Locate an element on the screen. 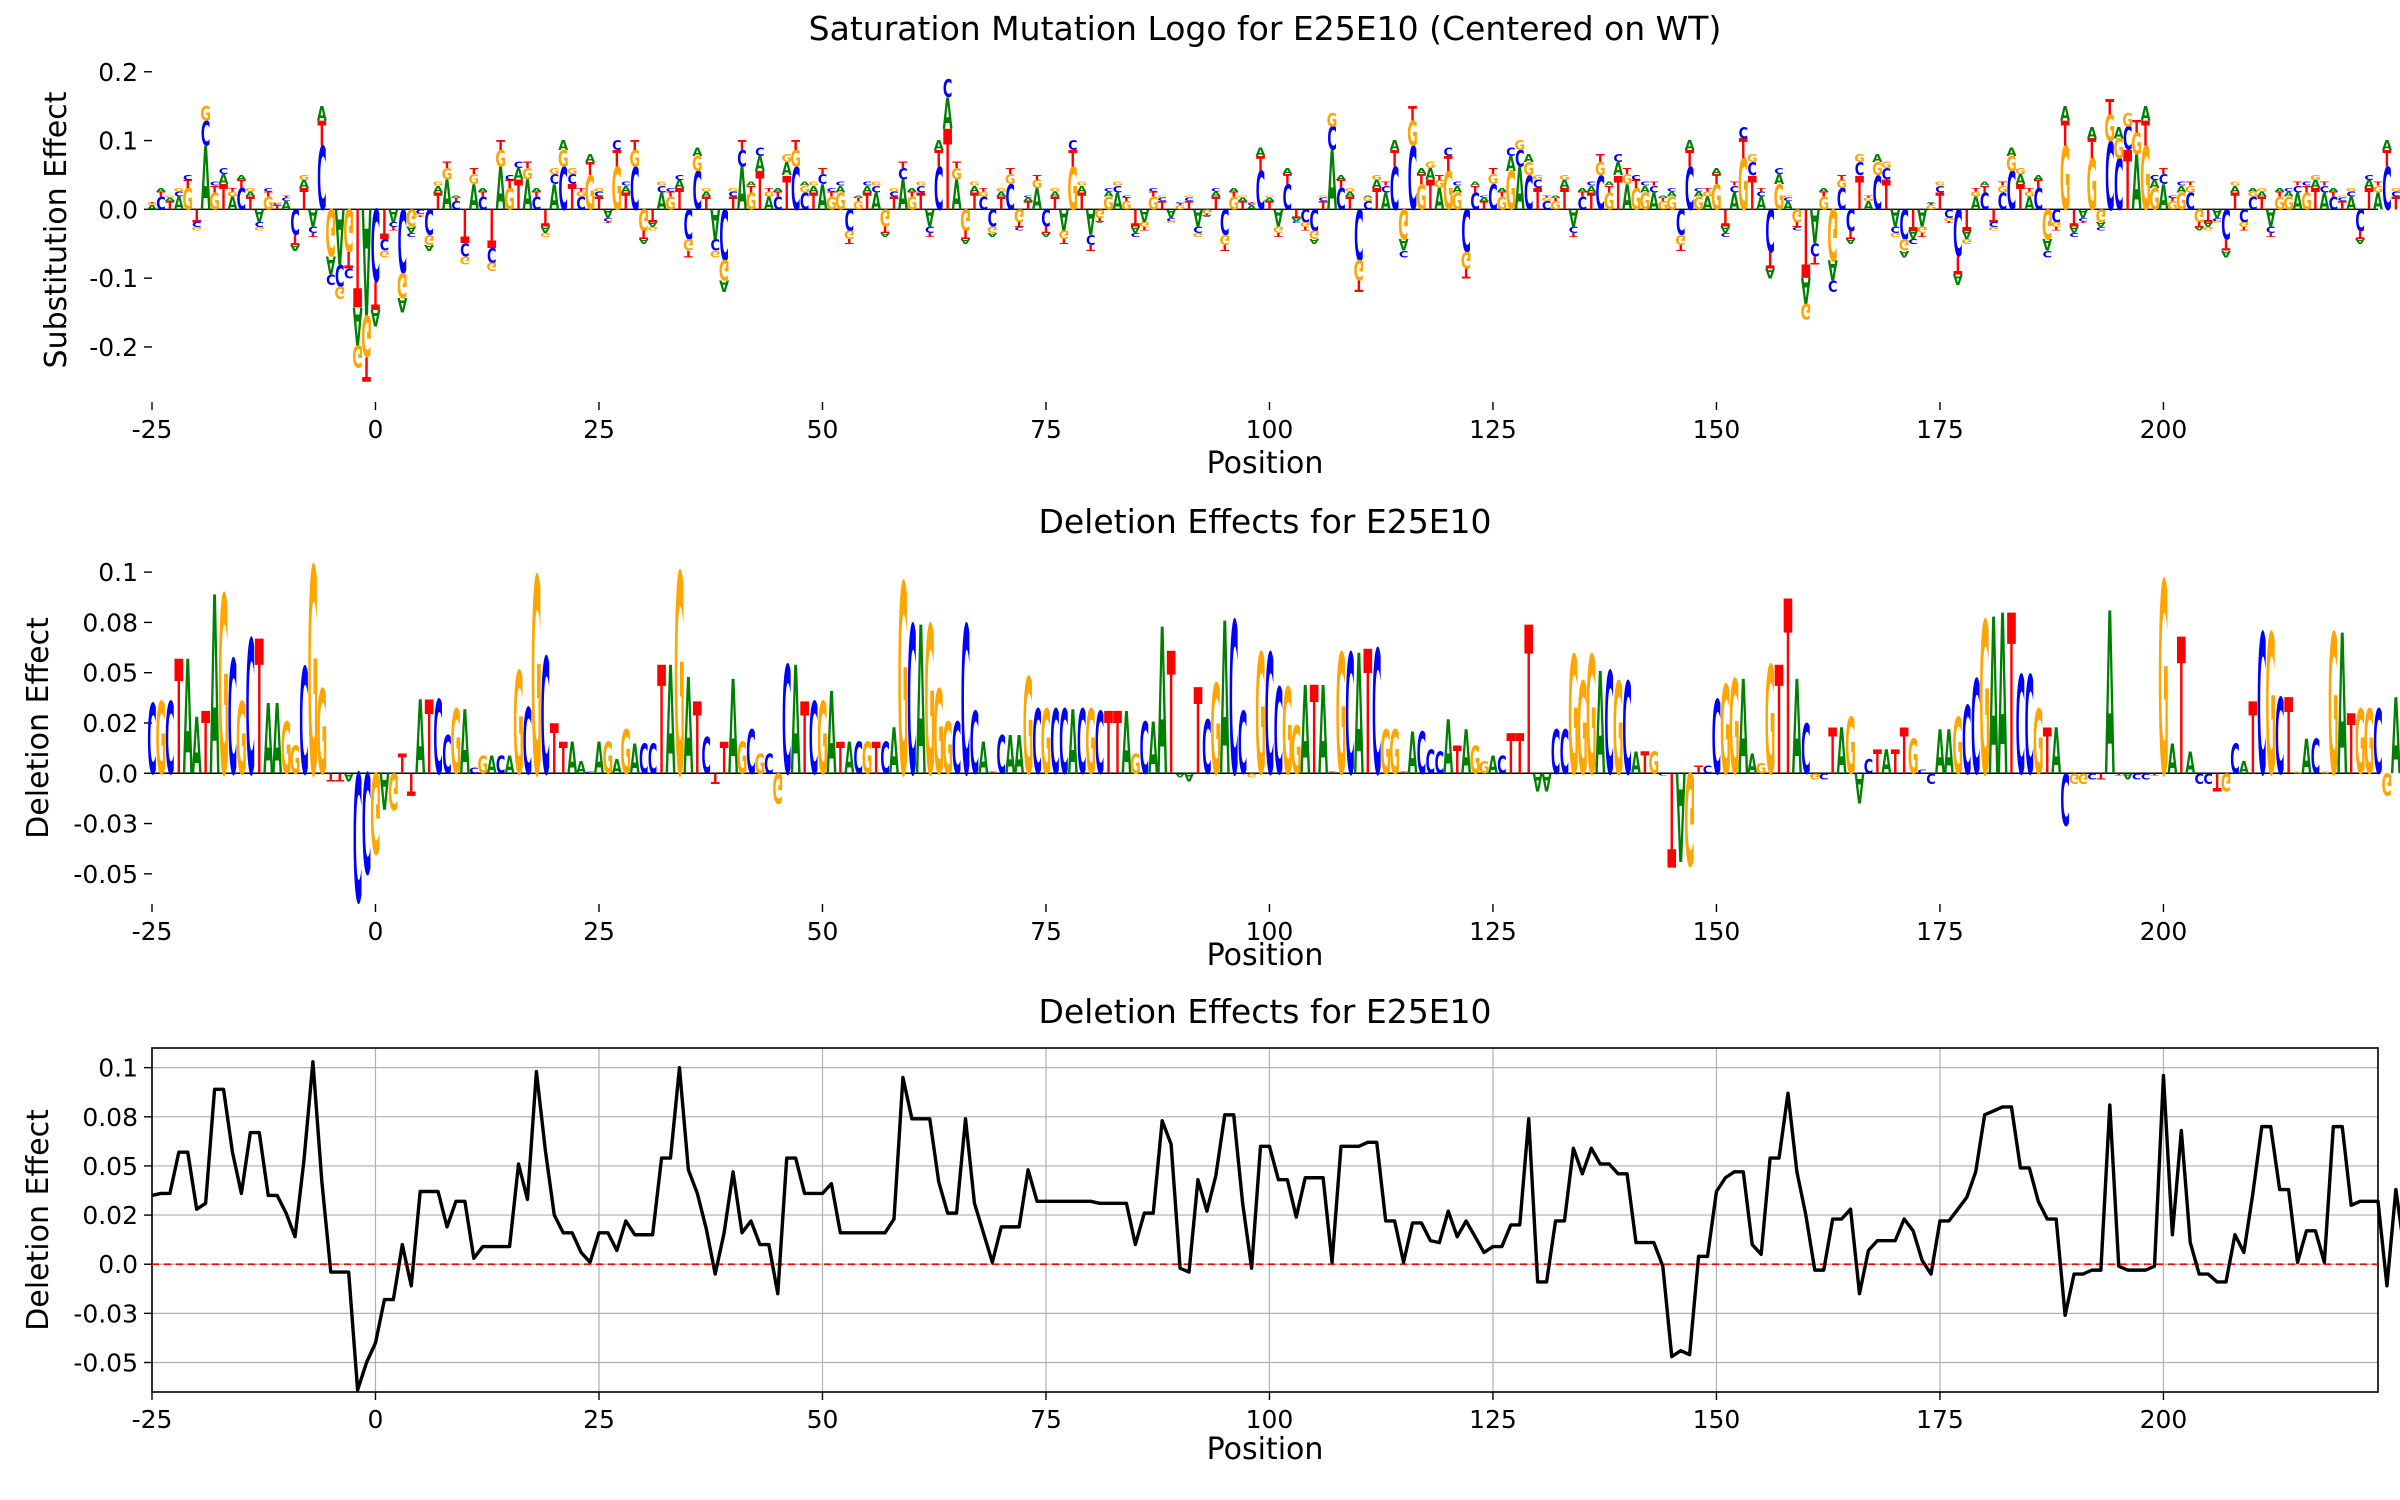 This screenshot has width=2400, height=1500. x-tick-label: 25 is located at coordinates (599, 931).